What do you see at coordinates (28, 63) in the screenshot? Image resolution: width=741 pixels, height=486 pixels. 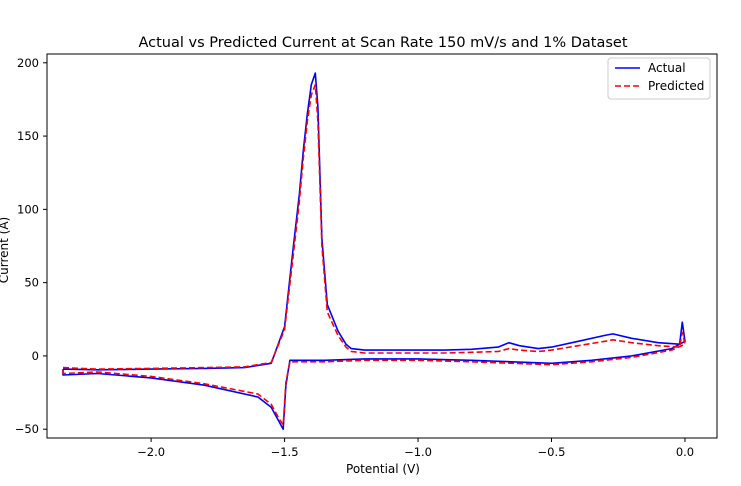 I see `y-tick-label: 200` at bounding box center [28, 63].